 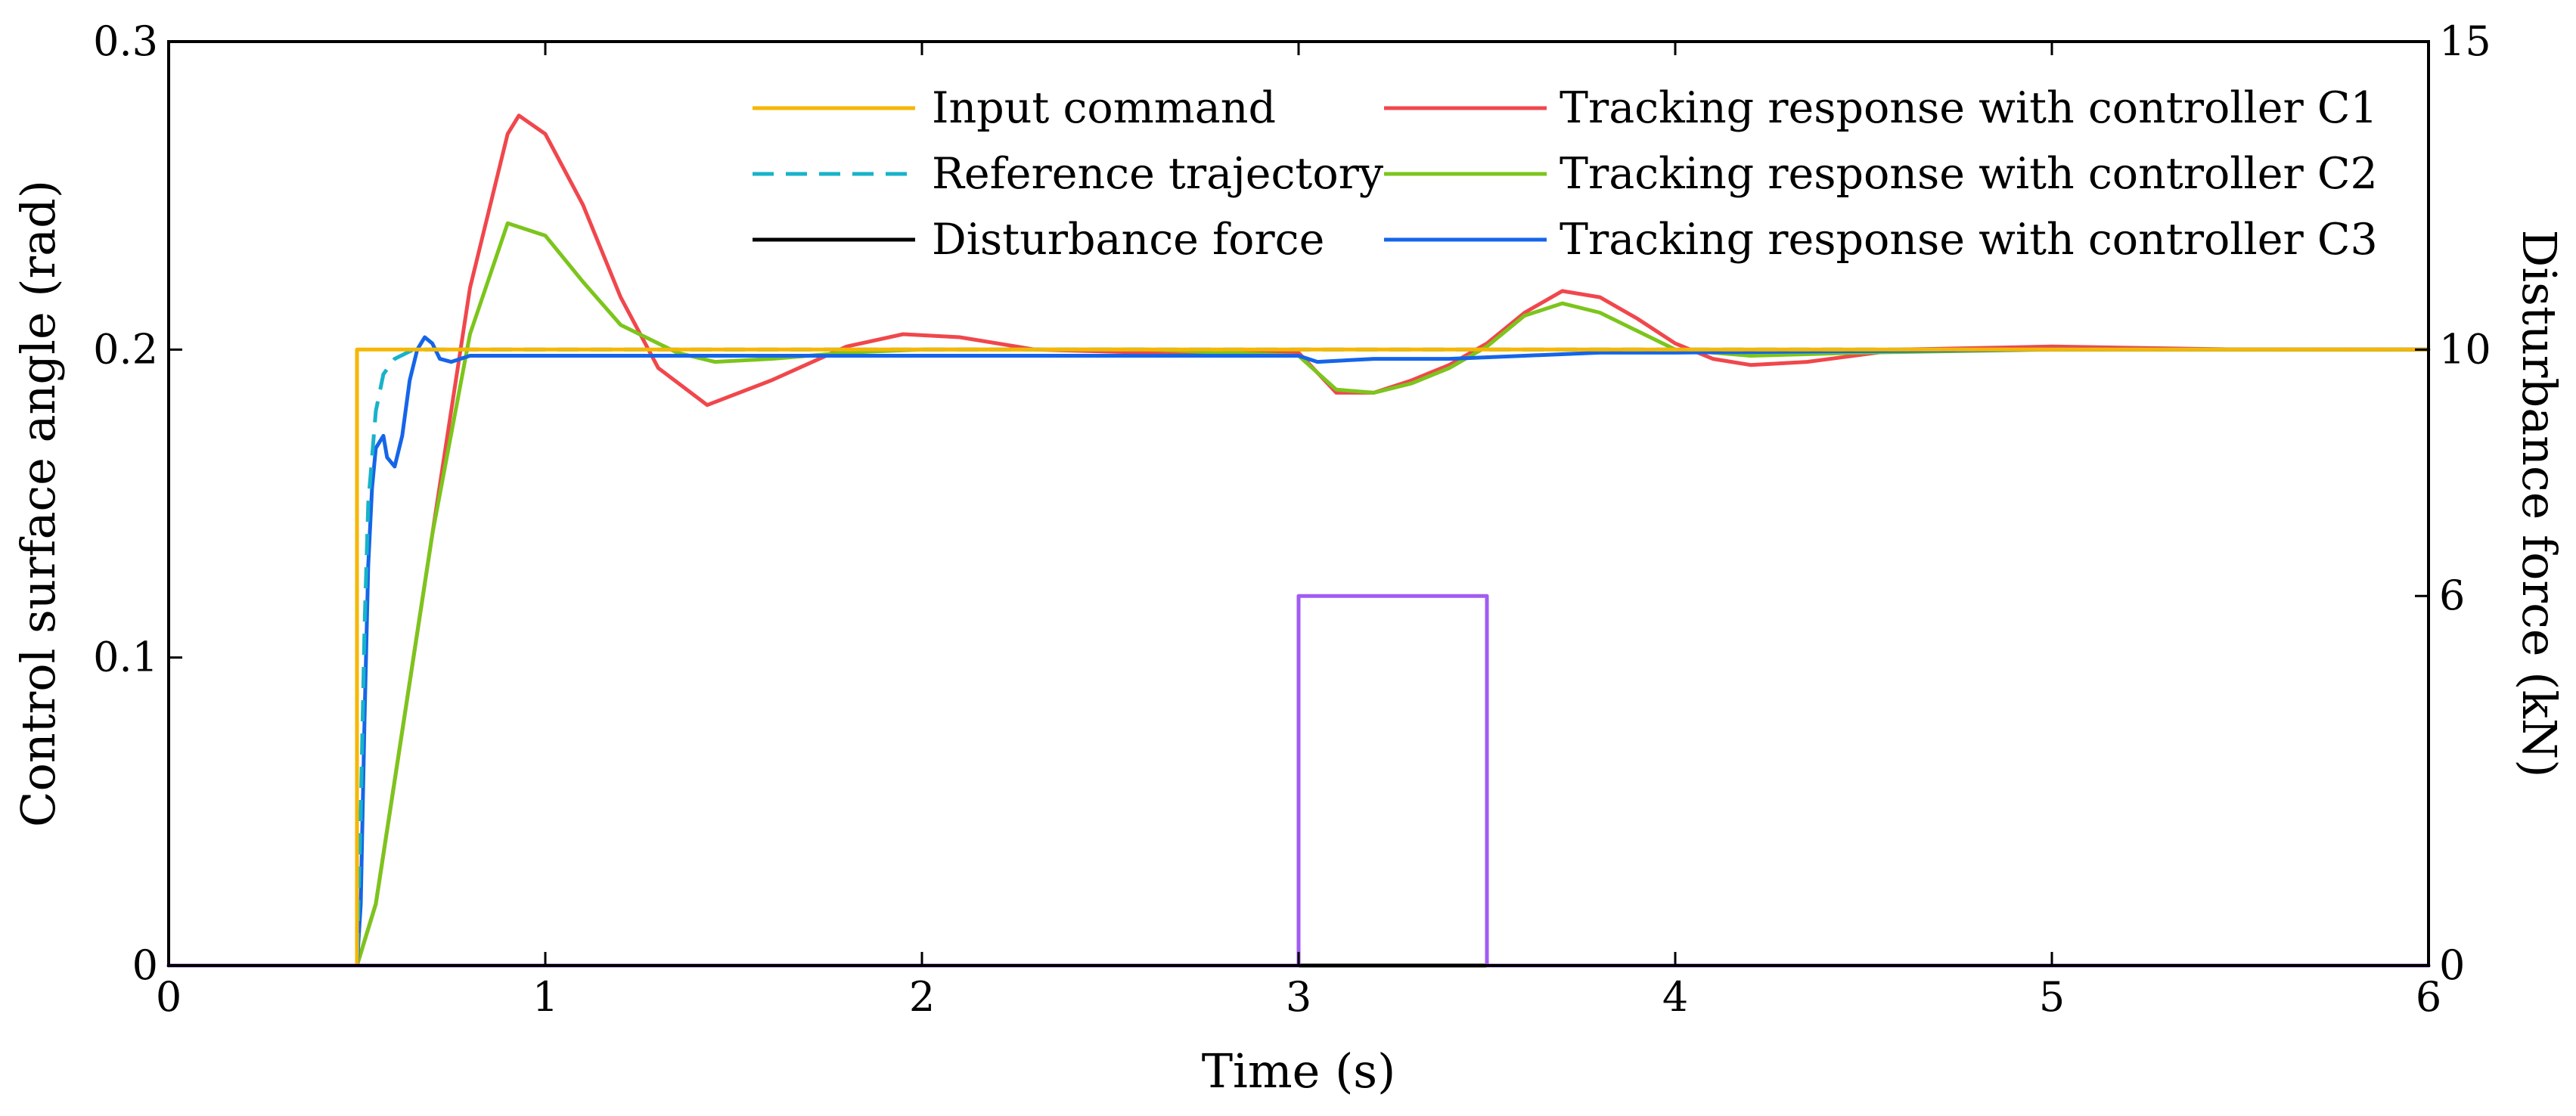 What do you see at coordinates (1969, 108) in the screenshot?
I see `legend-label: Tracking response with controller C1` at bounding box center [1969, 108].